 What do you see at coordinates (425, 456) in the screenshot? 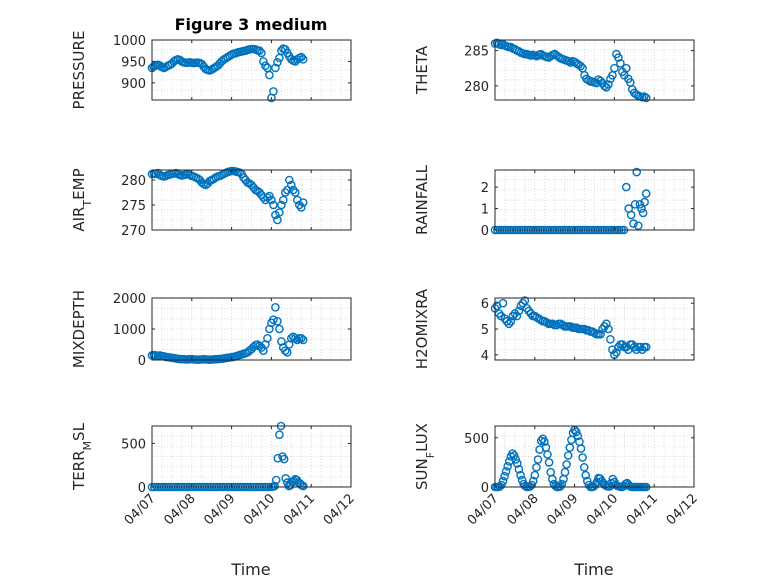
I see `y-axis-label: SUNFLUX` at bounding box center [425, 456].